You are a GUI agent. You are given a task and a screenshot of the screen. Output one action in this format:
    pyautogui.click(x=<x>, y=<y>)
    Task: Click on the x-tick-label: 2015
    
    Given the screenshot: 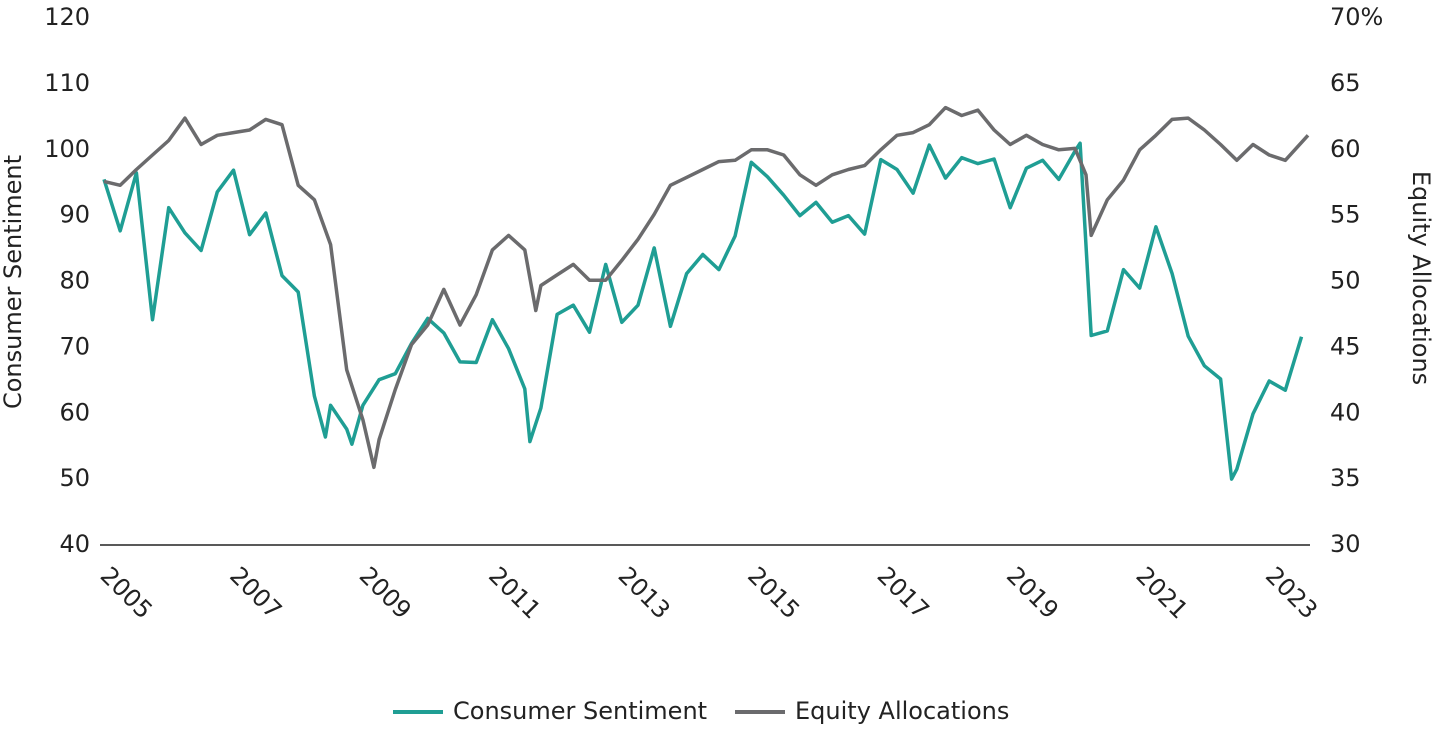 What is the action you would take?
    pyautogui.click(x=773, y=592)
    